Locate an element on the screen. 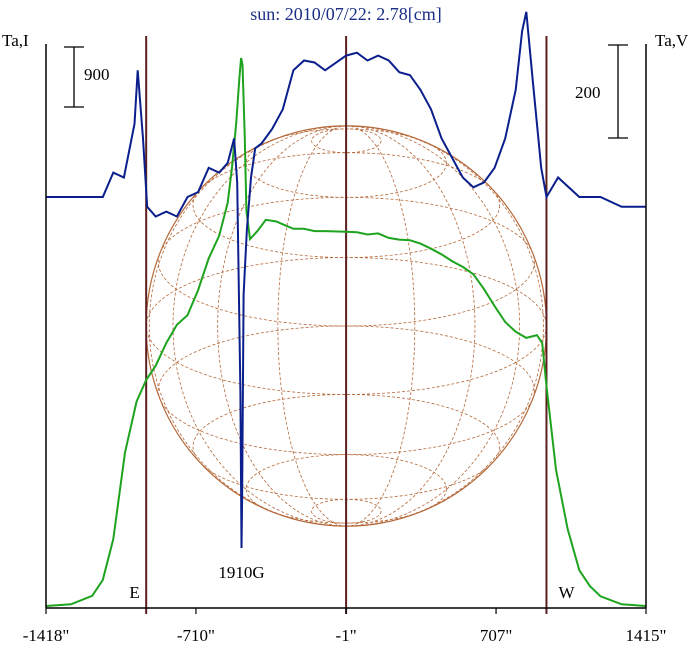  x-tick-labels: -1418" -710" -1" 707" 1415" is located at coordinates (345, 626).